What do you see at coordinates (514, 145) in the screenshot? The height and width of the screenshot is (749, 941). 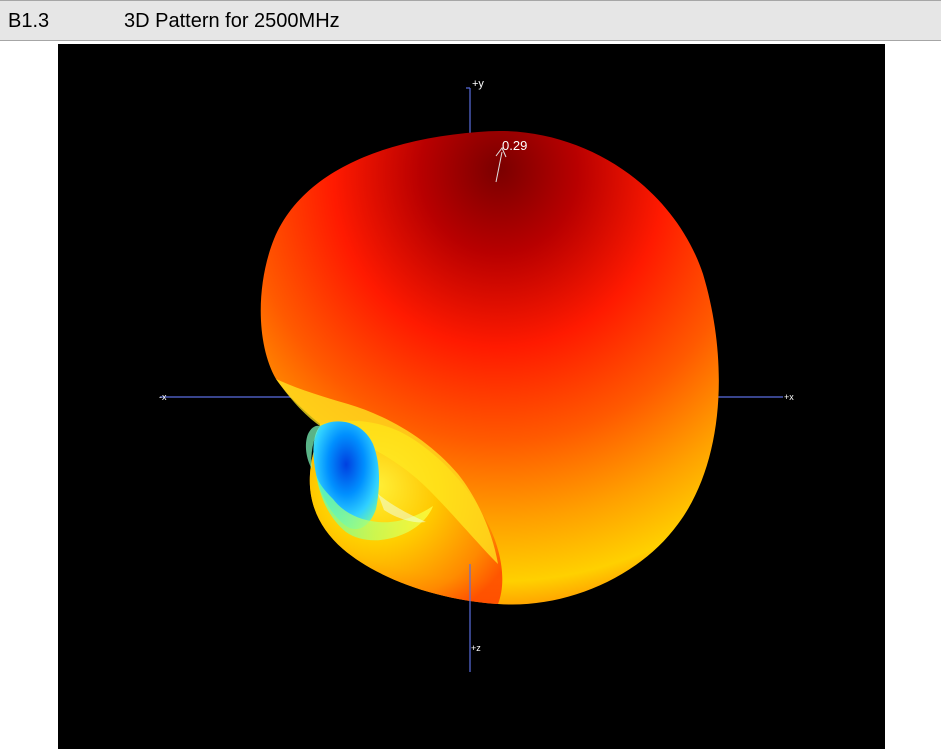 I see `max-value-label: 0.29` at bounding box center [514, 145].